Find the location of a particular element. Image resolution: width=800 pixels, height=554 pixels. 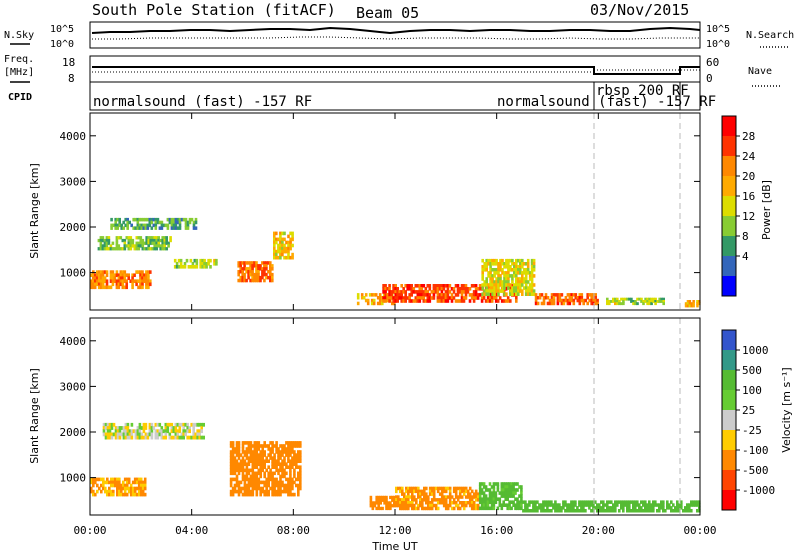

colorbar-swatch is located at coordinates (729, 206).